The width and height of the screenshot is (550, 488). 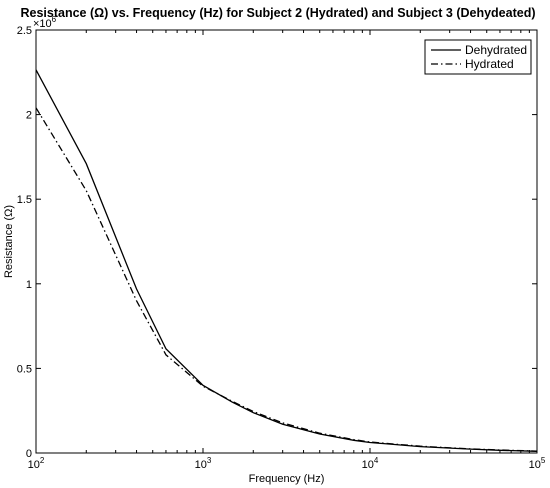 What do you see at coordinates (29, 116) in the screenshot?
I see `y-tick-label: 2` at bounding box center [29, 116].